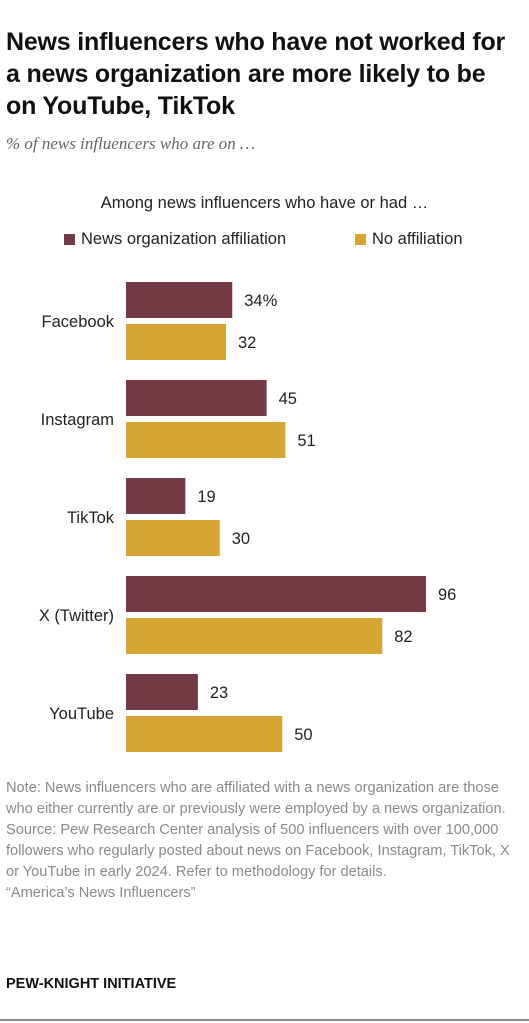 The height and width of the screenshot is (1023, 529). Describe the element at coordinates (184, 239) in the screenshot. I see `legend-label-affiliated: News organization affiliation` at that location.